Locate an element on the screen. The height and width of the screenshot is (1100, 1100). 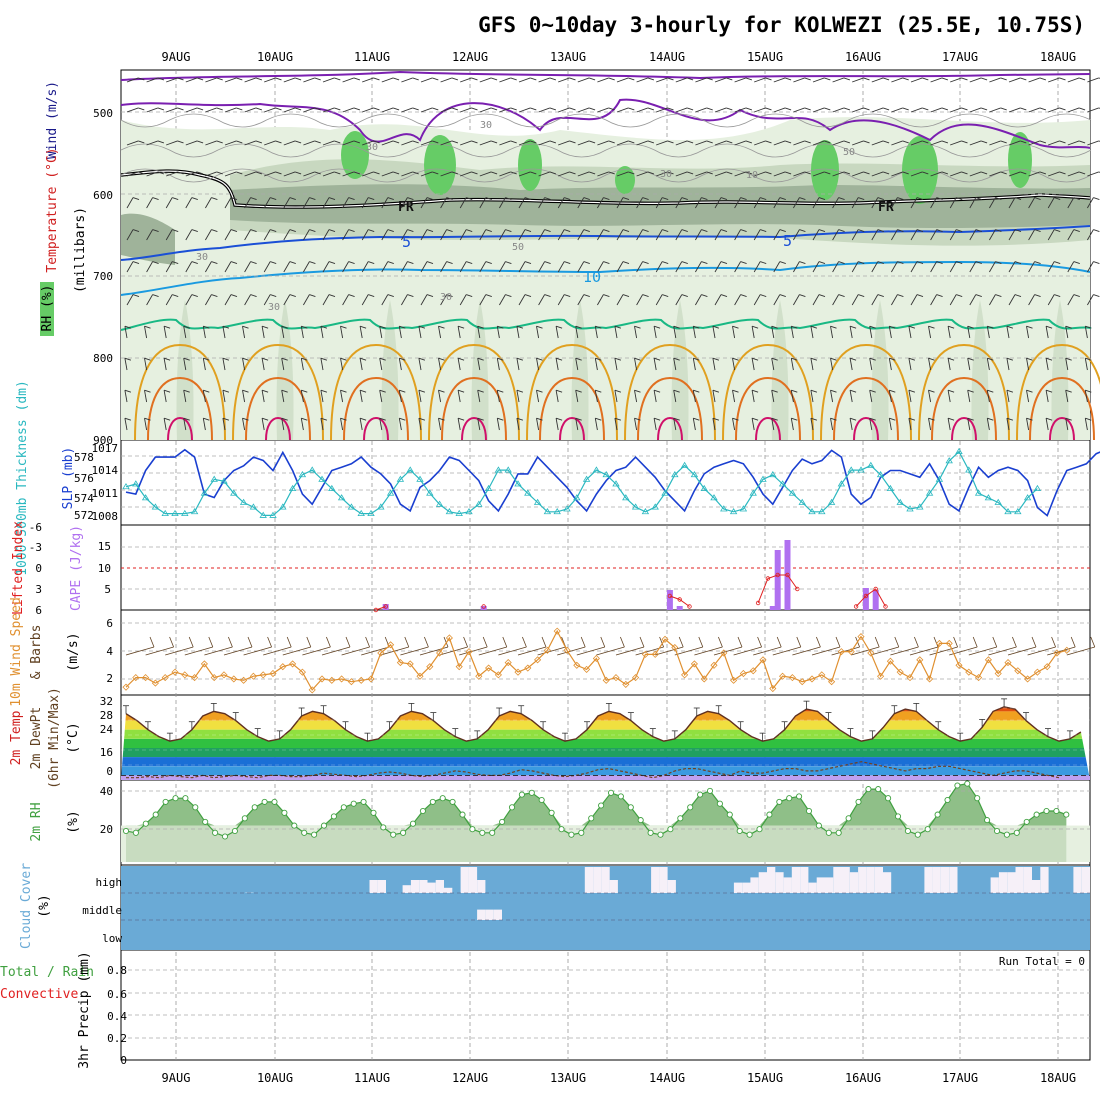
cloud-level-middle: middle is located at coordinates (102, 910).